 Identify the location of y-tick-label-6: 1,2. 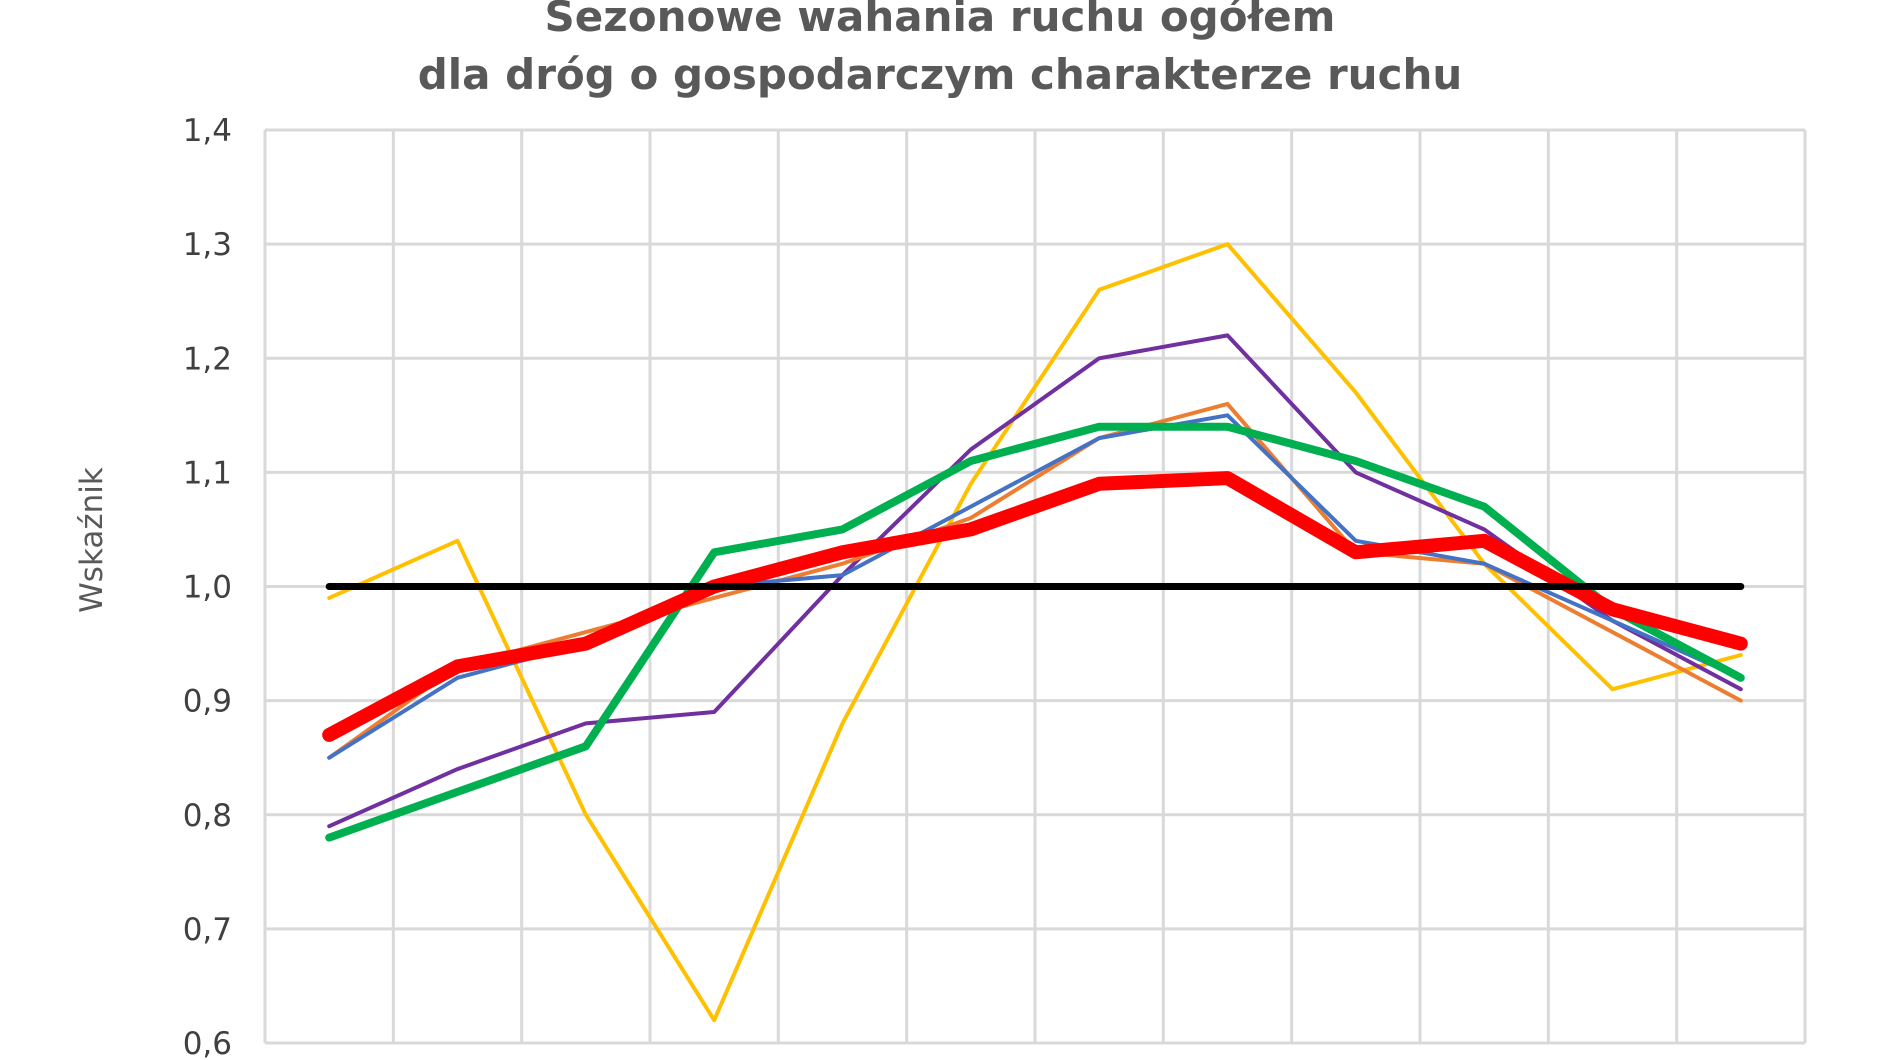
(207, 359).